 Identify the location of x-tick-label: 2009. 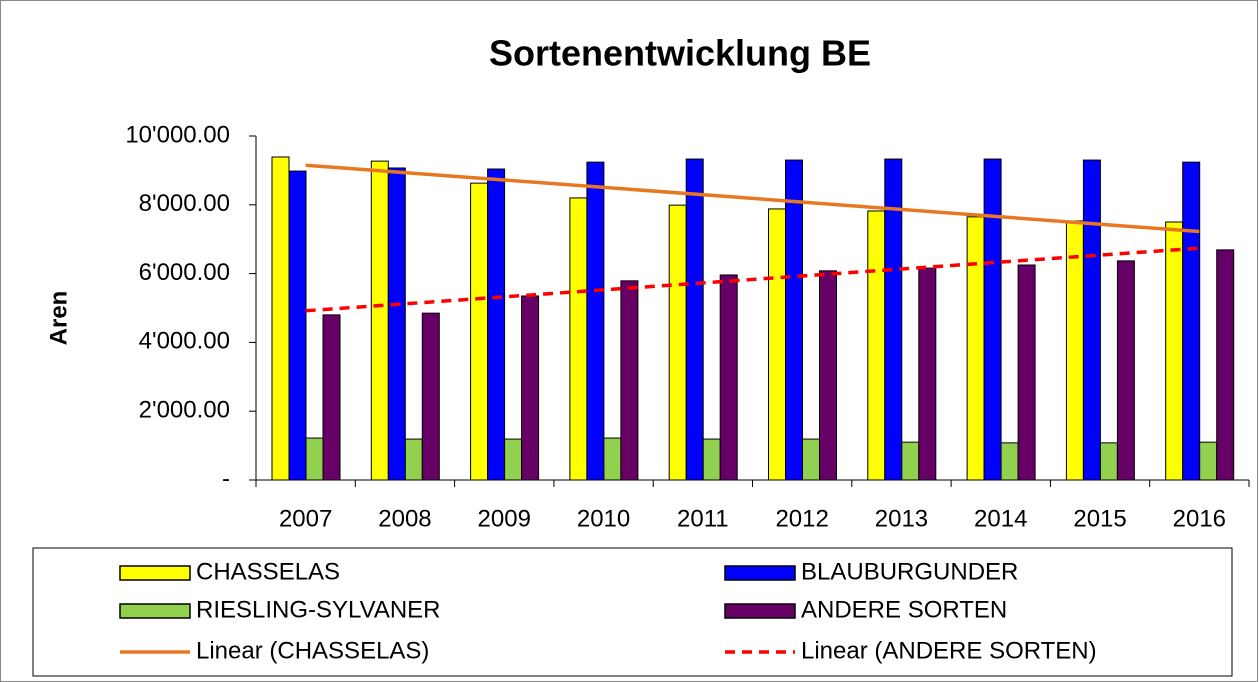
(504, 518).